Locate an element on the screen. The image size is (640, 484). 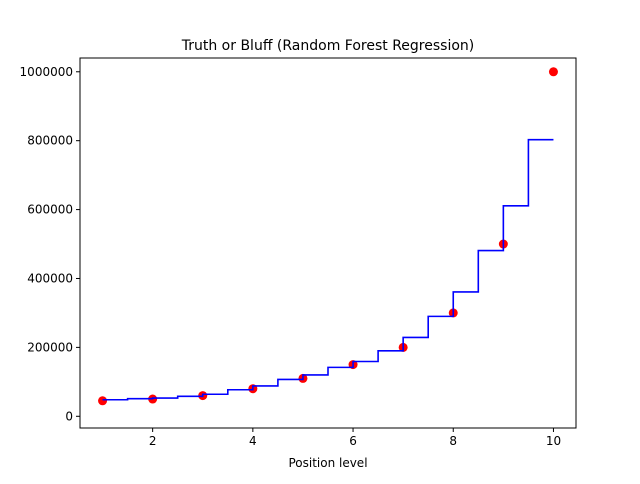
x-tick-label: 10 is located at coordinates (553, 441).